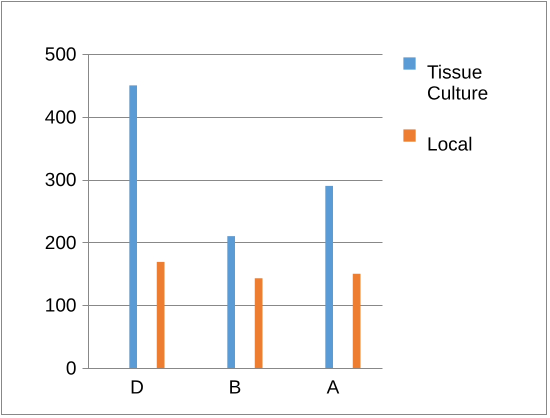 Image resolution: width=550 pixels, height=418 pixels. What do you see at coordinates (235, 388) in the screenshot?
I see `x-tick-label: B` at bounding box center [235, 388].